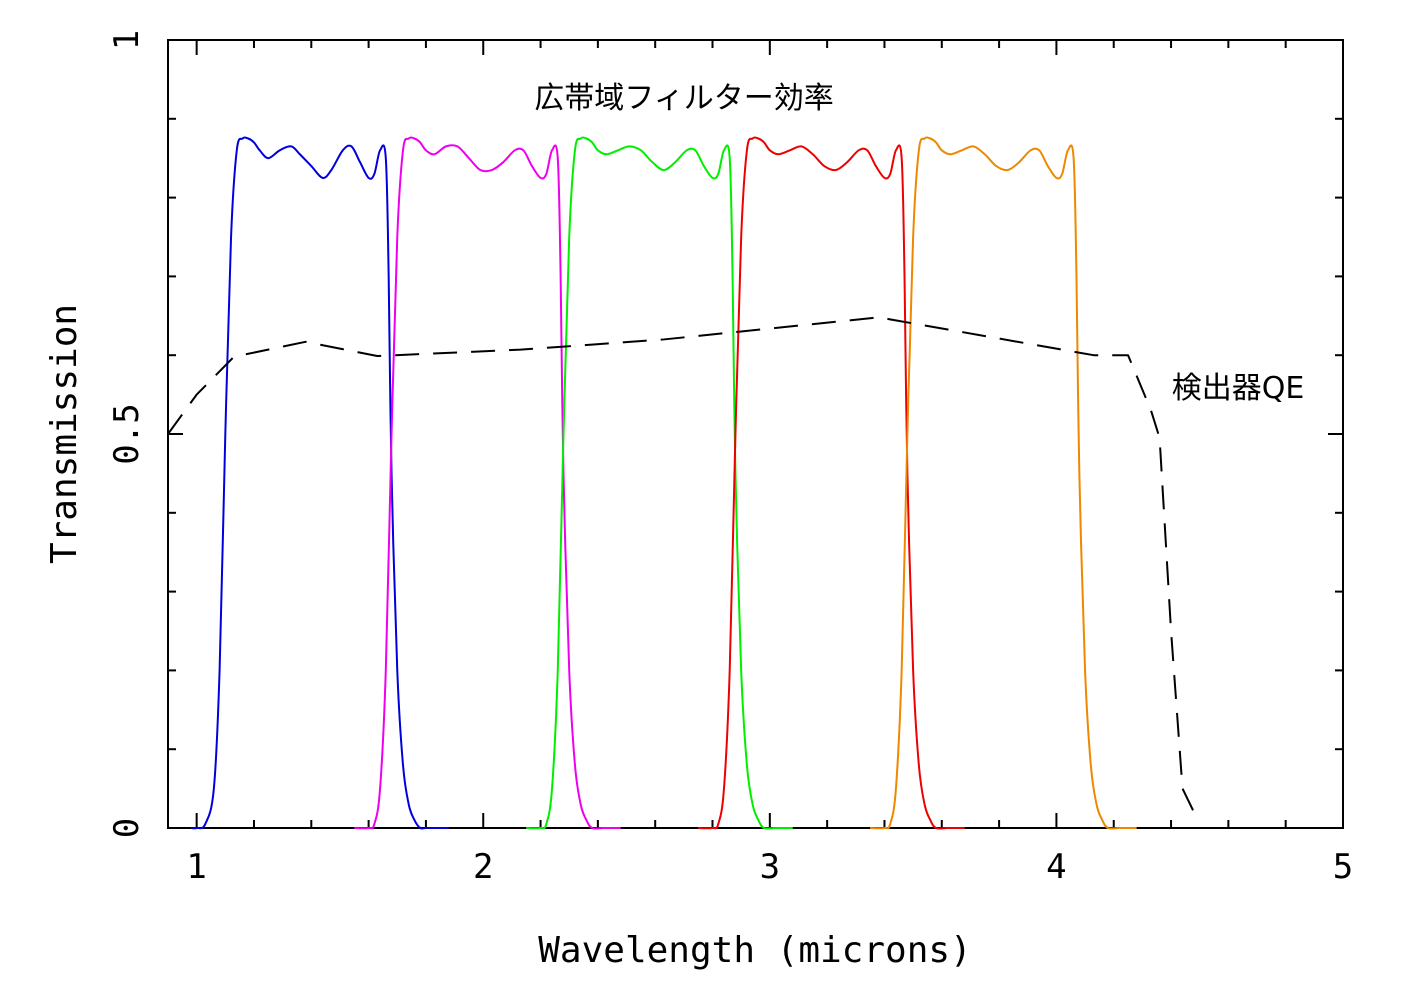 The width and height of the screenshot is (1420, 1000). I want to click on x-axis-label: Wavelength (microns), so click(754, 950).